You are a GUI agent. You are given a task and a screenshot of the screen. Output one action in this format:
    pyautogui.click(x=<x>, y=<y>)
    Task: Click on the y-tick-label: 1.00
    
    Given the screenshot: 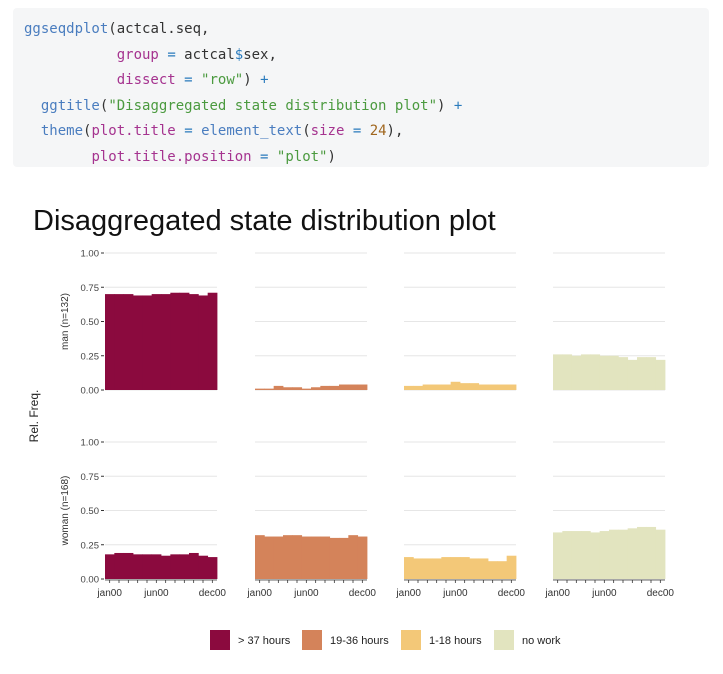 What is the action you would take?
    pyautogui.click(x=90, y=254)
    